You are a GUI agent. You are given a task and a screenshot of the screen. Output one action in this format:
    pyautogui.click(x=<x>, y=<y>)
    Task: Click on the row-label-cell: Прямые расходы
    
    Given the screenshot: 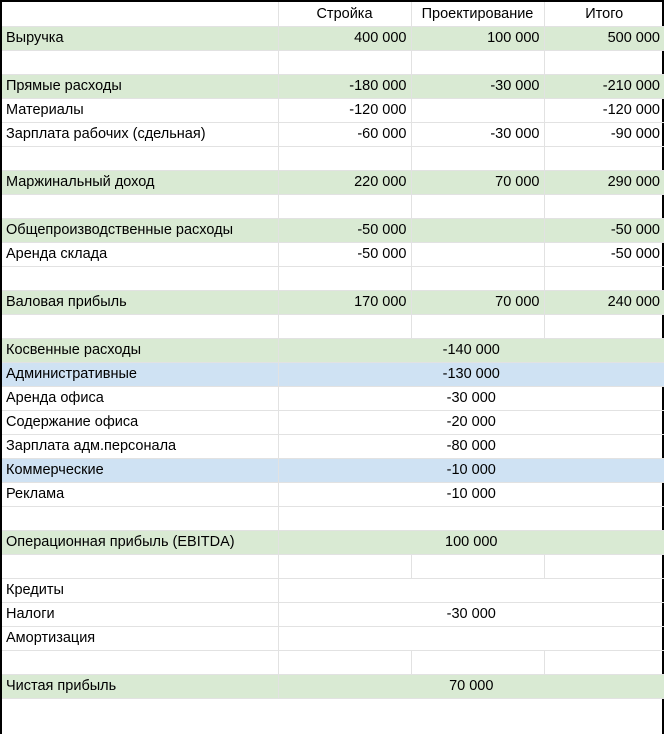 What is the action you would take?
    pyautogui.click(x=140, y=86)
    